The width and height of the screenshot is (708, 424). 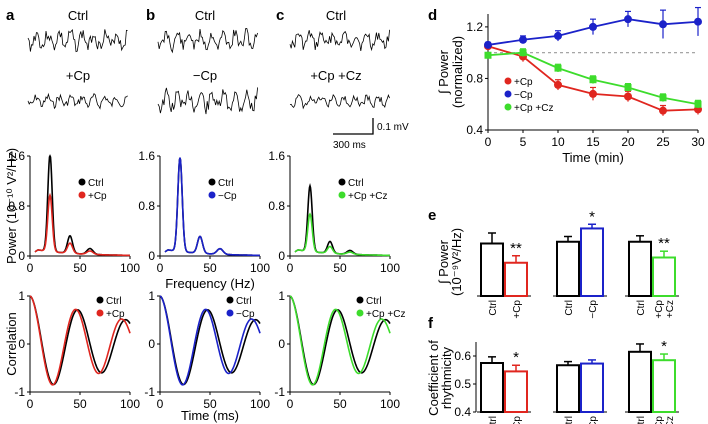 I want to click on panel-label-a: a, so click(x=10, y=15).